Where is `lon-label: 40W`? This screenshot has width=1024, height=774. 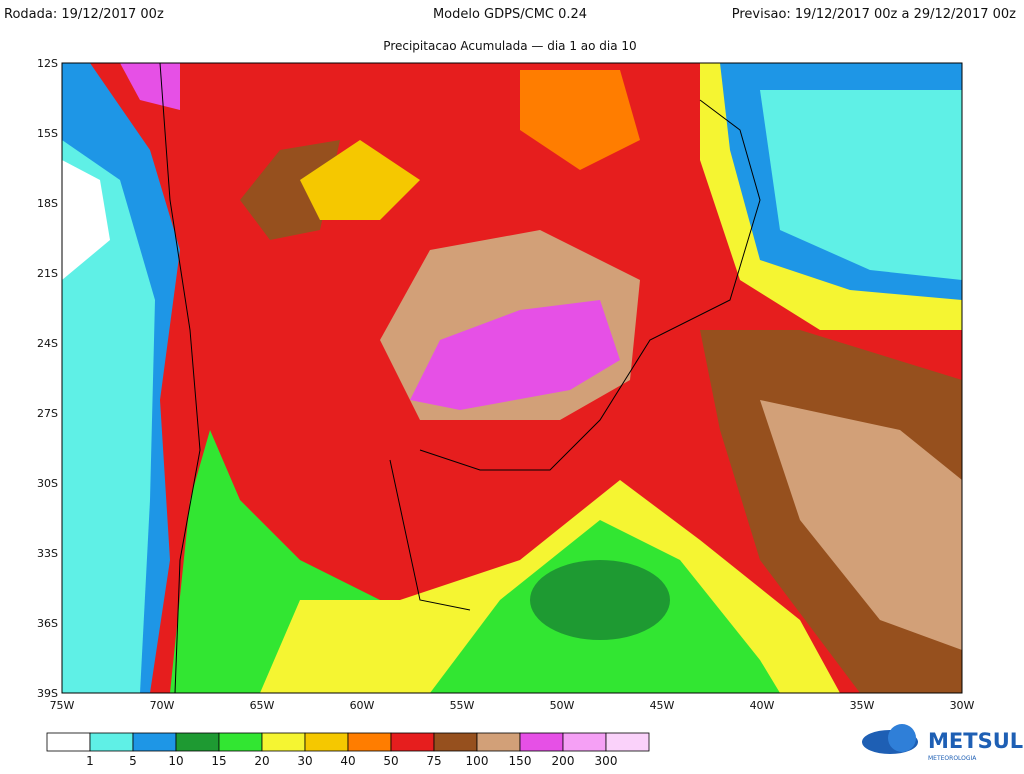 lon-label: 40W is located at coordinates (762, 705).